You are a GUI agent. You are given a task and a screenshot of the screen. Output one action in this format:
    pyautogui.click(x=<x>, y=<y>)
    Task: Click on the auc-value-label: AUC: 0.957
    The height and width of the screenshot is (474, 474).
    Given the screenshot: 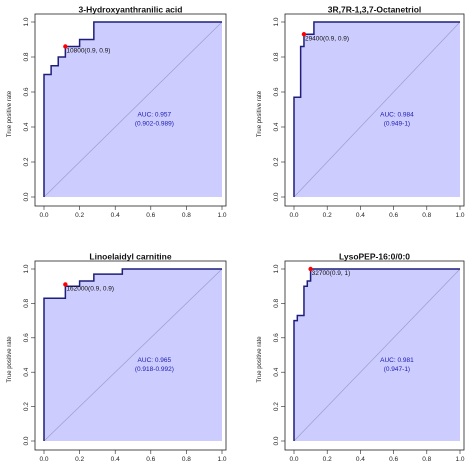 What is the action you would take?
    pyautogui.click(x=155, y=115)
    